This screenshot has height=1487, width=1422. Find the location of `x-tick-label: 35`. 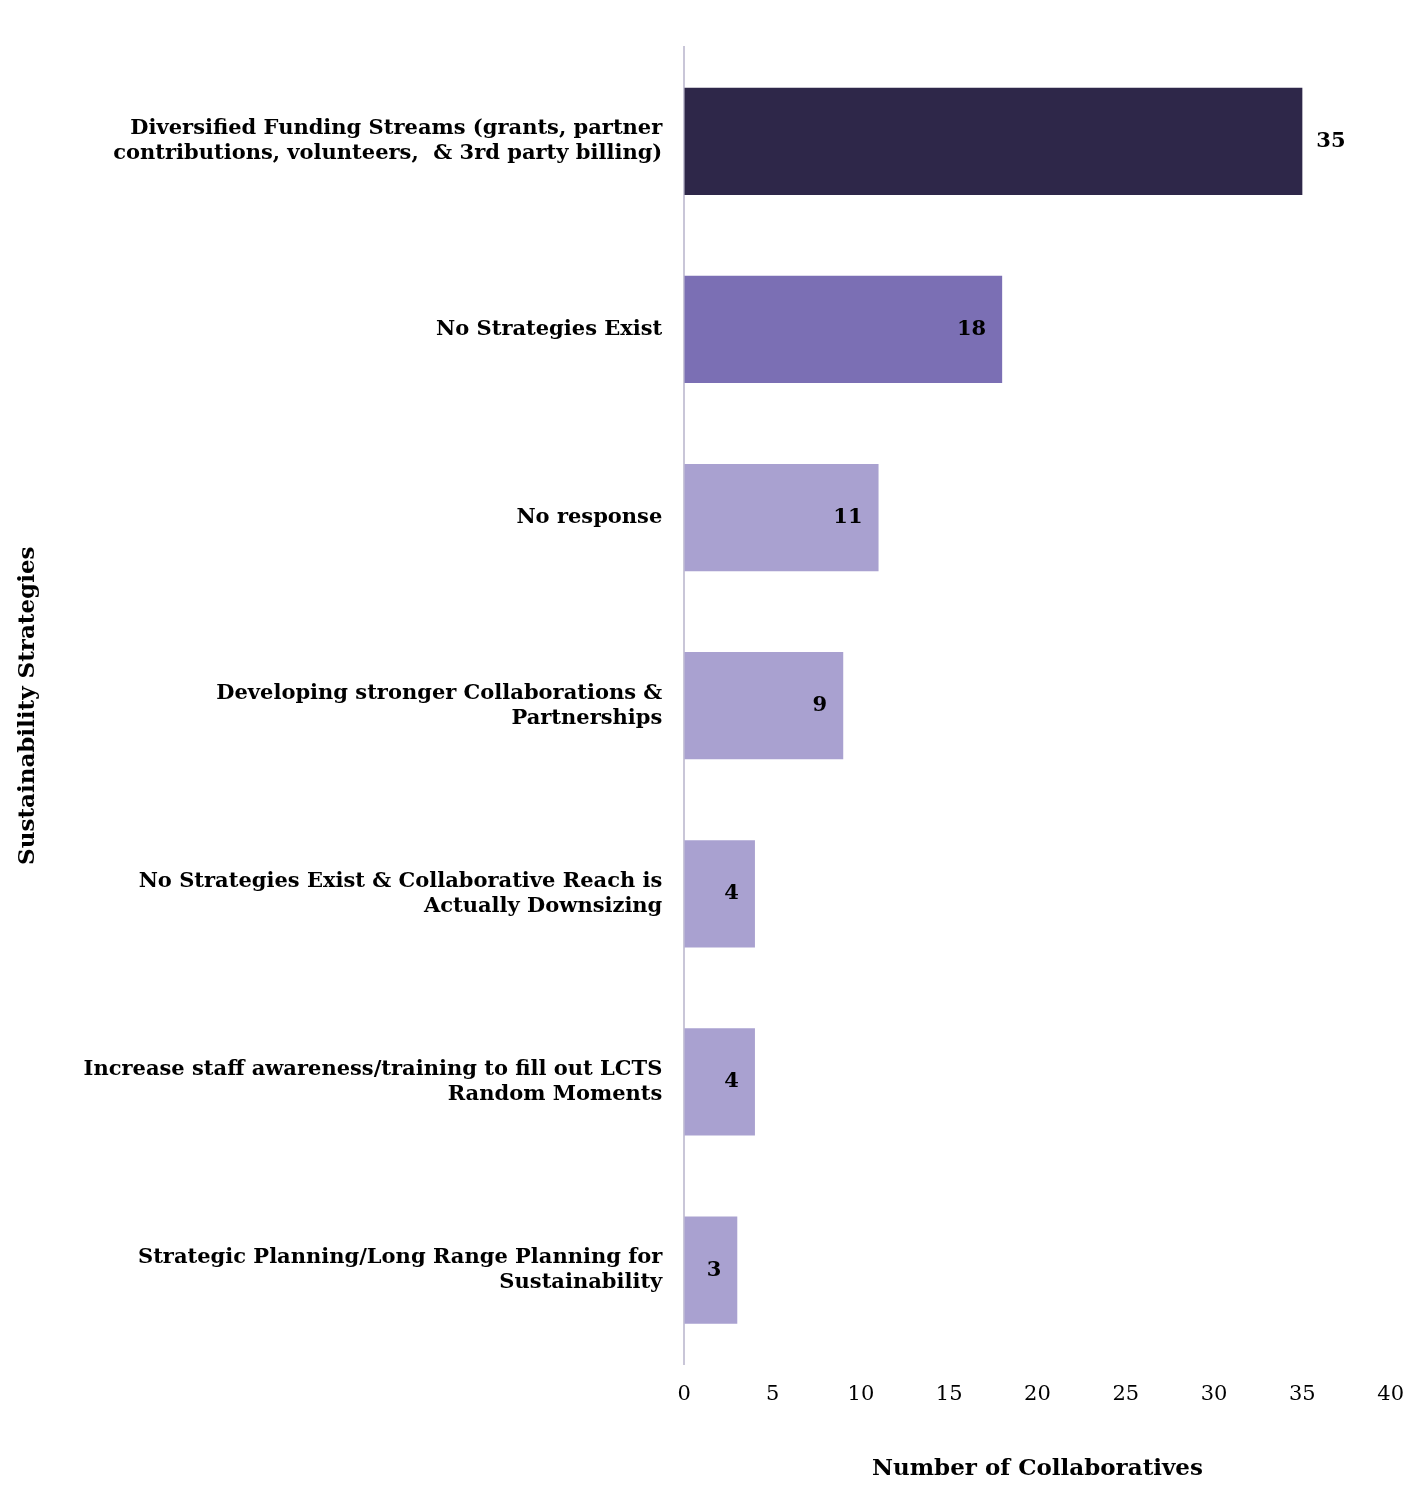

x-tick-label: 35 is located at coordinates (1302, 1393).